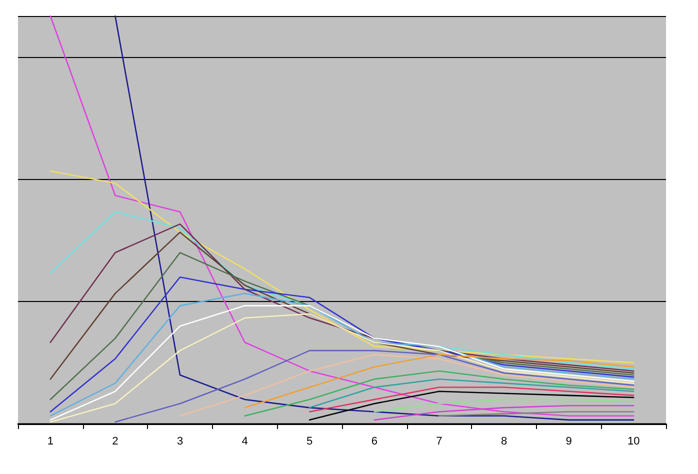  What do you see at coordinates (309, 442) in the screenshot?
I see `x-tick-label: 5` at bounding box center [309, 442].